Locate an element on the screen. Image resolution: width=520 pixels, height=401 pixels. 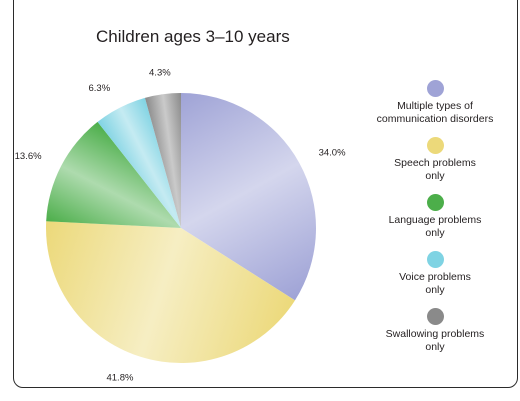
chart-title: Children ages 3–10 years is located at coordinates (193, 36).